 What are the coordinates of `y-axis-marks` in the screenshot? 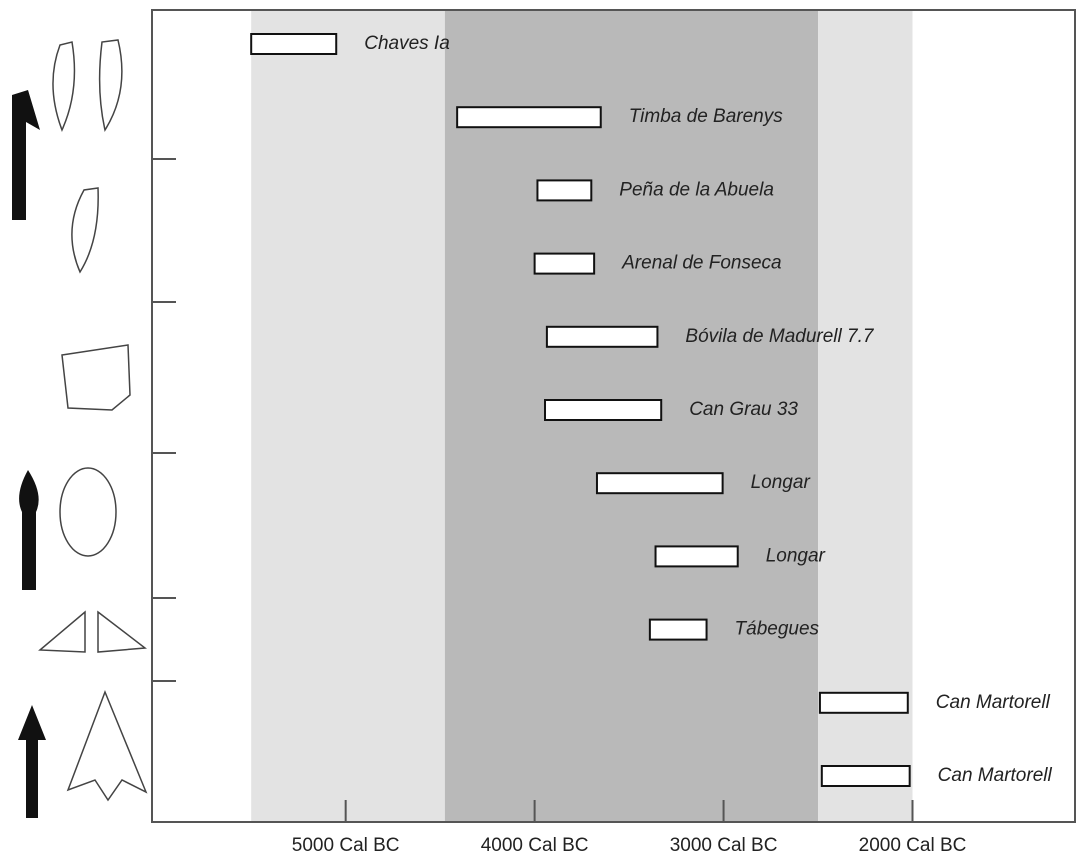 It's located at (164, 420).